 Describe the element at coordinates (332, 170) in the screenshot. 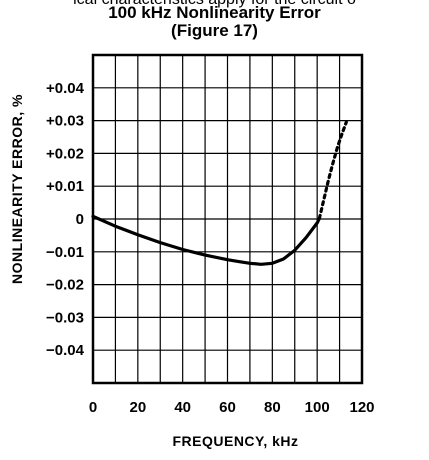

I see `series-line-extrapolated` at that location.